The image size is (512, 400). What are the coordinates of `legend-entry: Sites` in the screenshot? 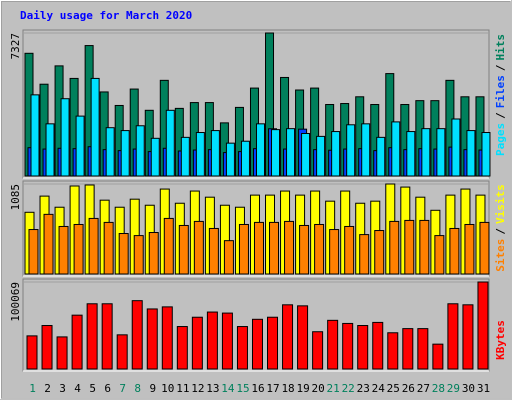 It's located at (500, 255).